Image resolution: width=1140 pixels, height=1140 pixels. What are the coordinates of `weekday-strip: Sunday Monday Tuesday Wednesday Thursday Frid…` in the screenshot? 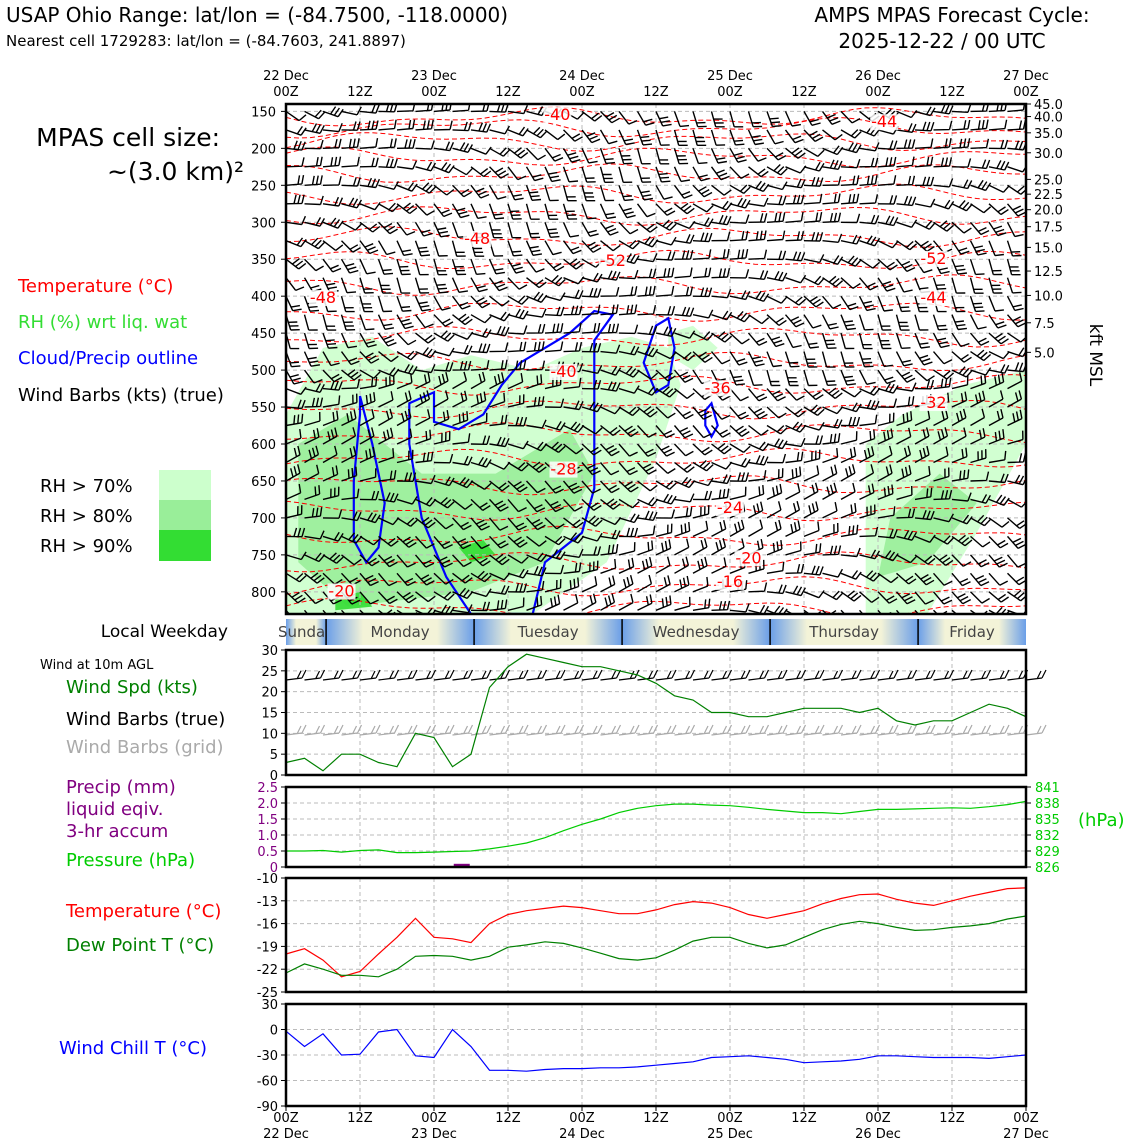 It's located at (652, 632).